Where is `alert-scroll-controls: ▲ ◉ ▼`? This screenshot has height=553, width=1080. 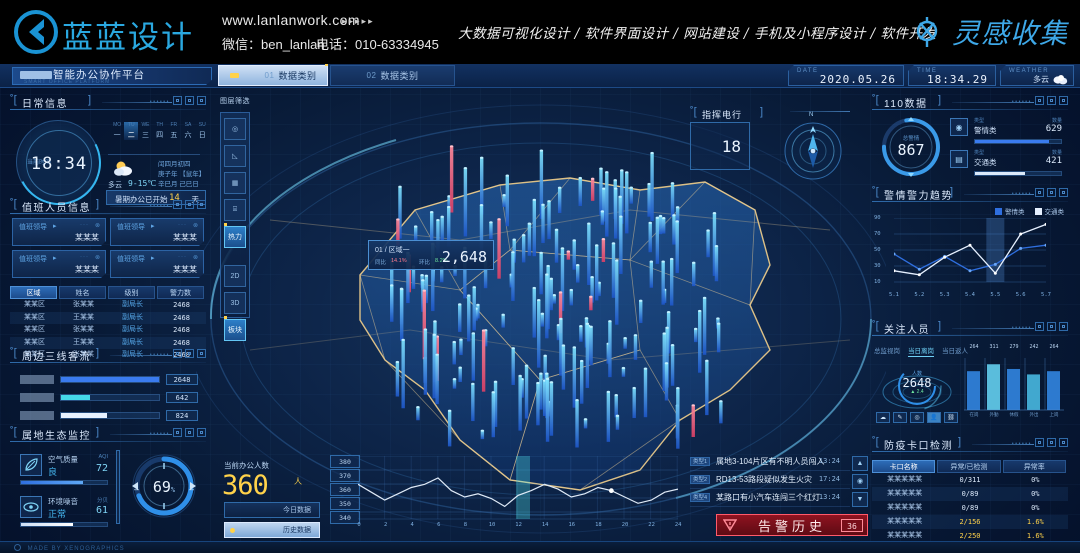
alert-scroll-controls: ▲ ◉ ▼ is located at coordinates (861, 482).